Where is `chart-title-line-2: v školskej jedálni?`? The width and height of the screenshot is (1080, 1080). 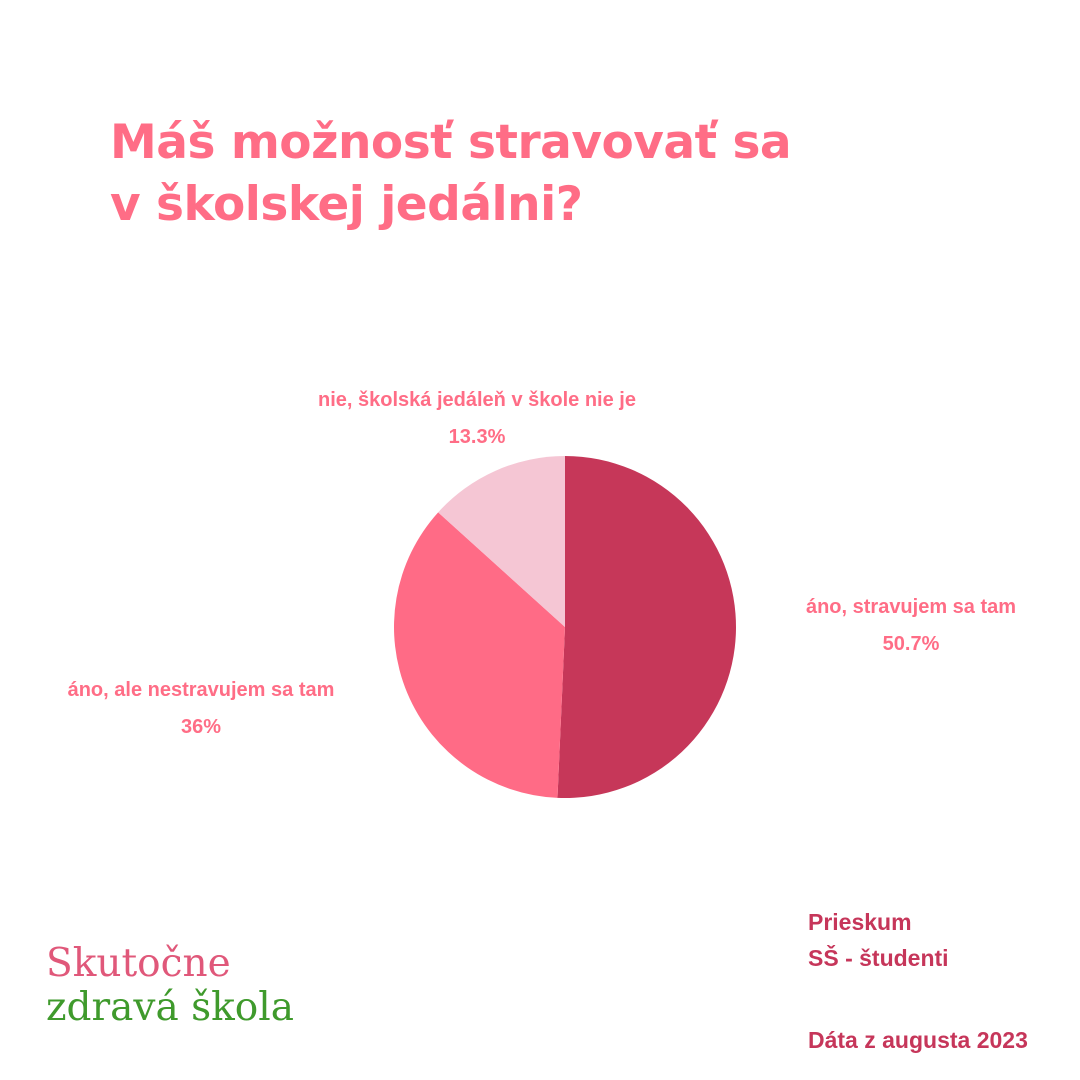 chart-title-line-2: v školskej jedálni? is located at coordinates (346, 204).